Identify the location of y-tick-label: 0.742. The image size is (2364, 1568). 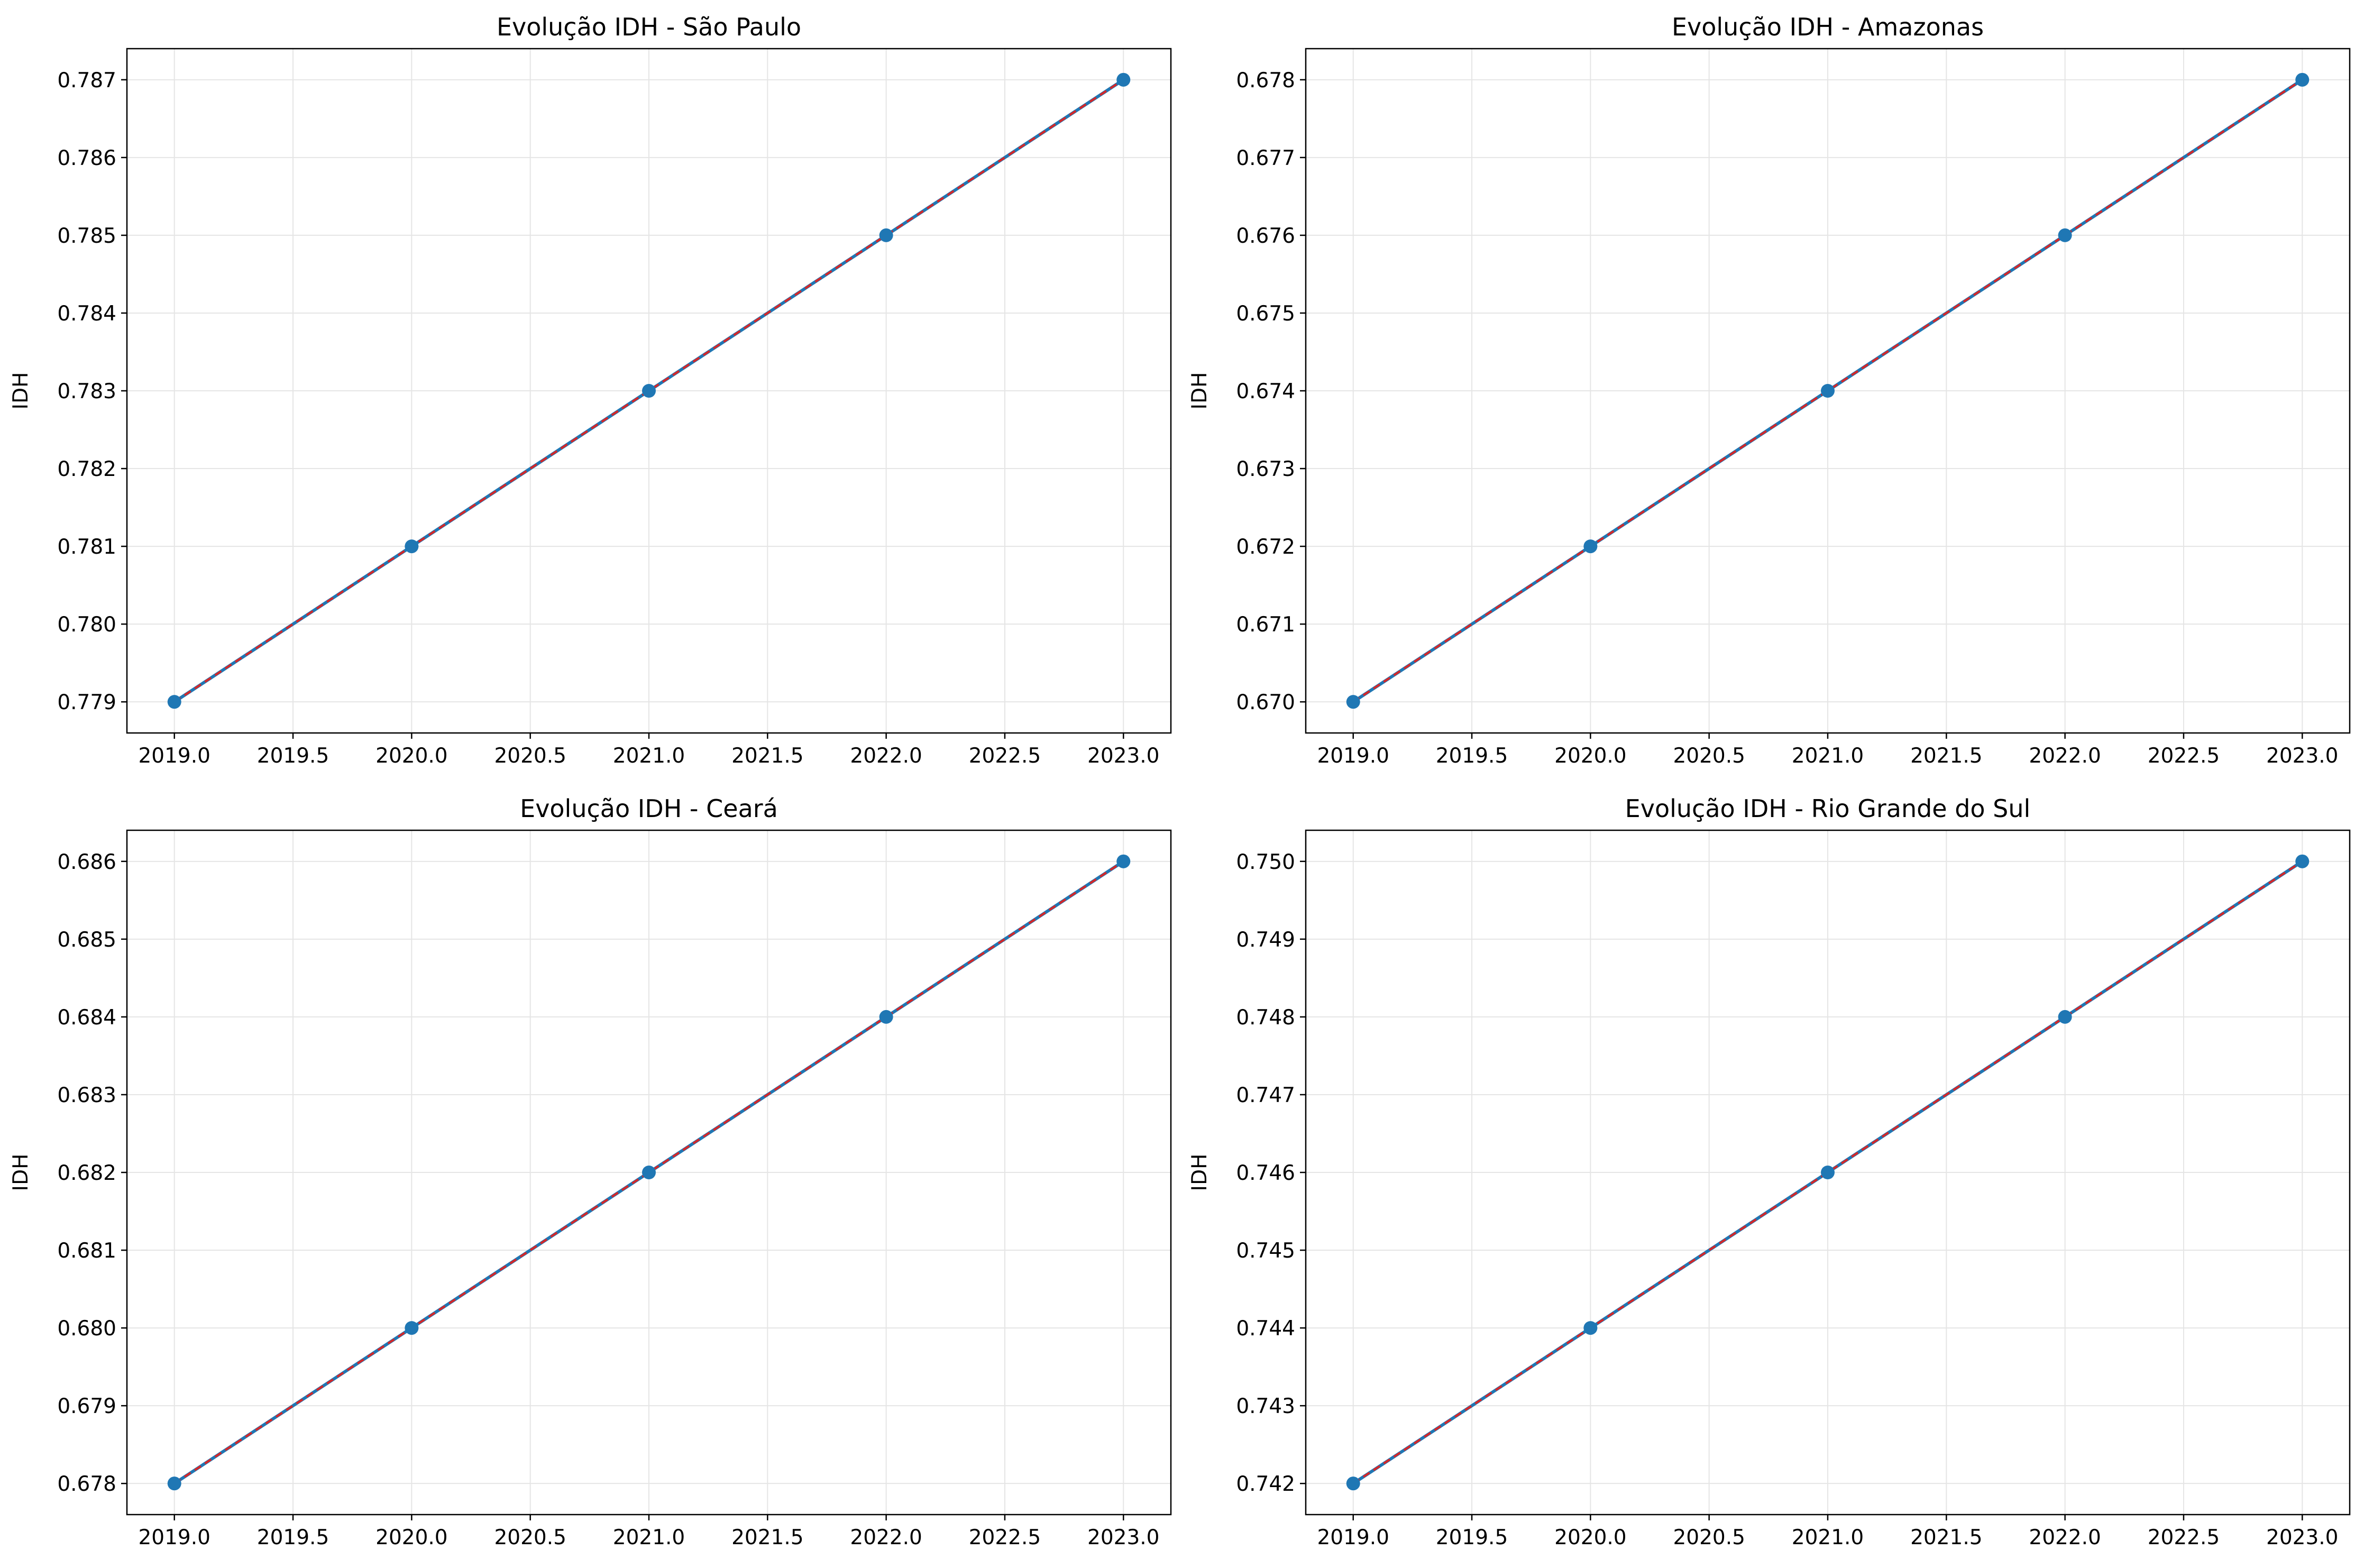
(1265, 1484).